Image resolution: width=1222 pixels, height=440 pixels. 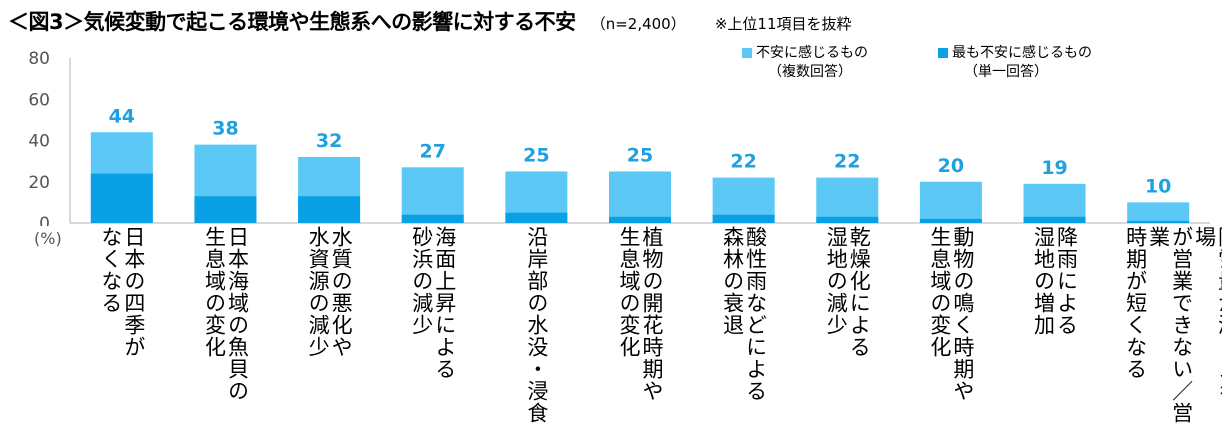 I want to click on x-category-label: 日本海域の魚貝の 生息域の変化, so click(x=226, y=314).